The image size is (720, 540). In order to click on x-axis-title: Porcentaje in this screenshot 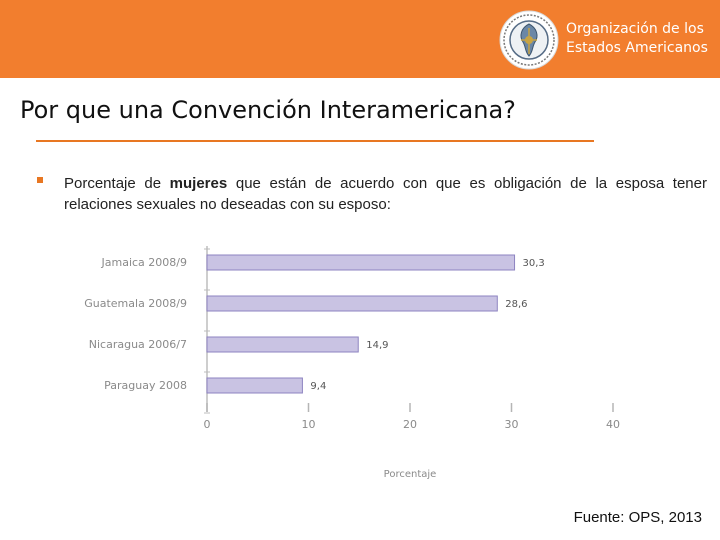, I will do `click(410, 474)`.